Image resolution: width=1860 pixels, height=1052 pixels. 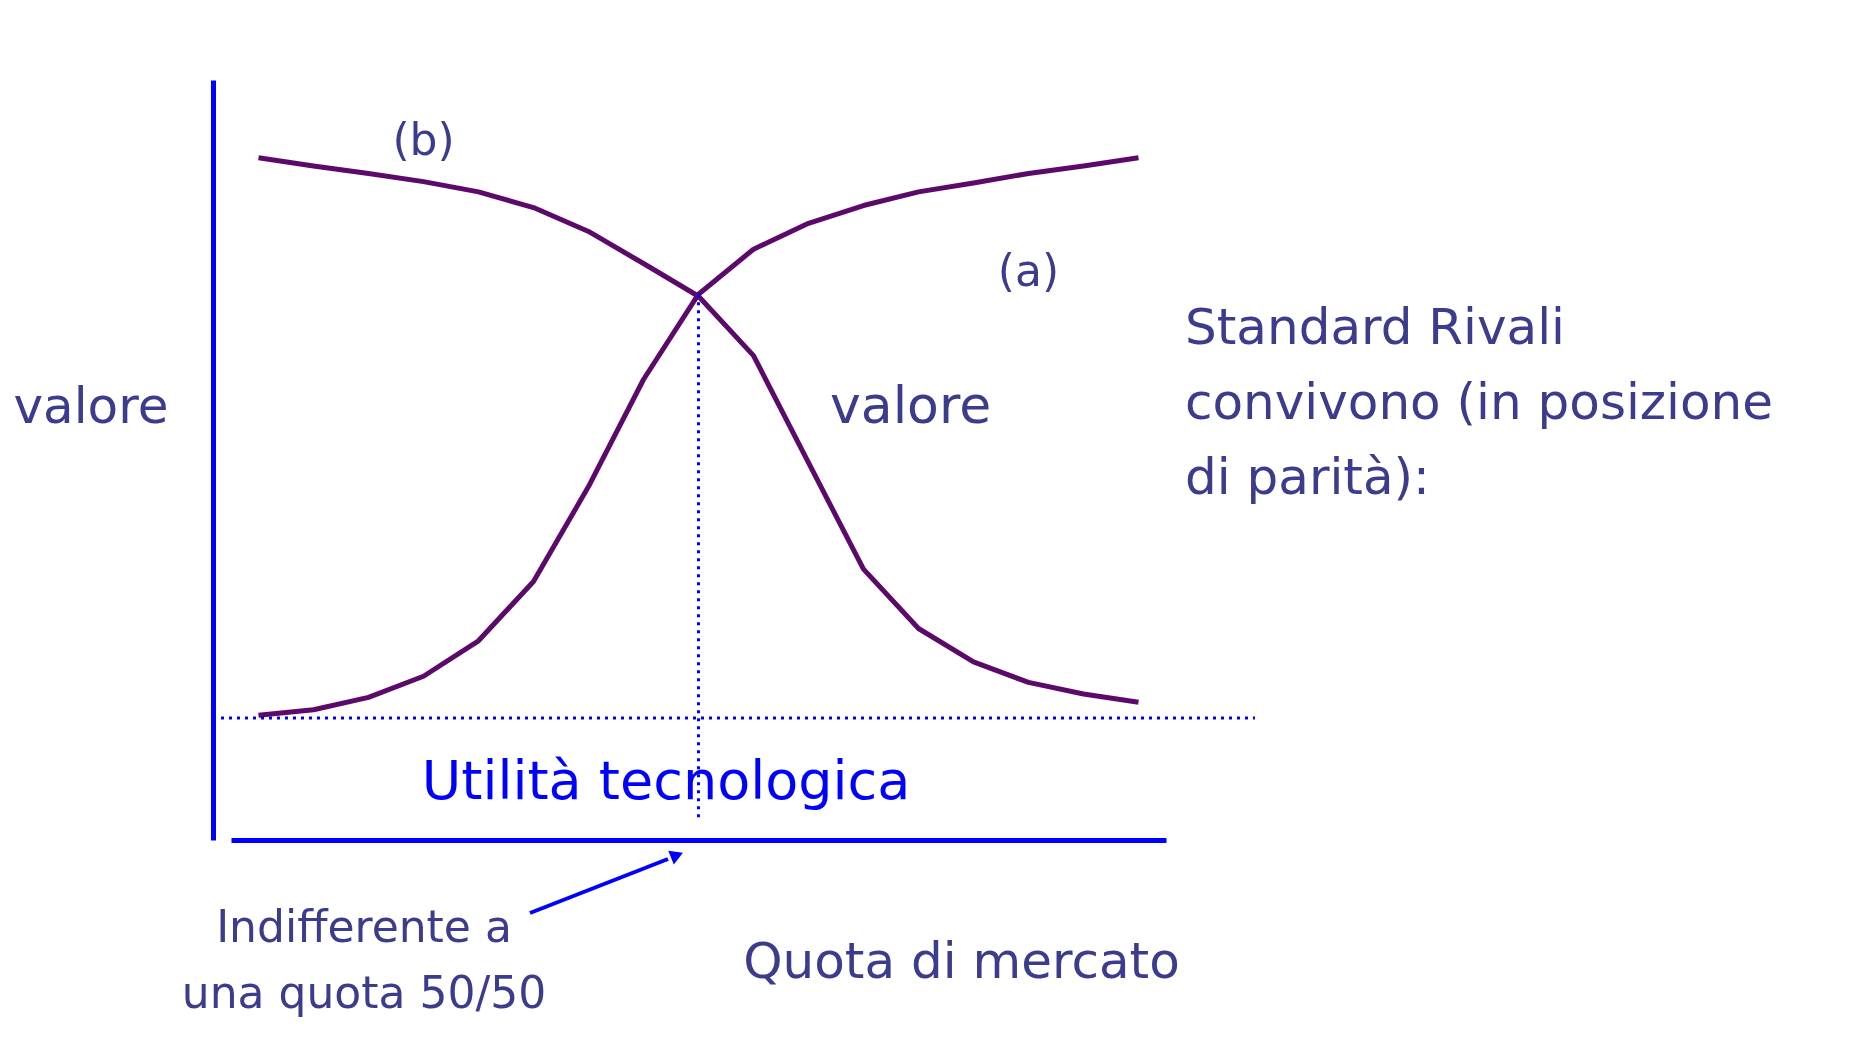 I want to click on y-axis-title: valore, so click(x=91, y=405).